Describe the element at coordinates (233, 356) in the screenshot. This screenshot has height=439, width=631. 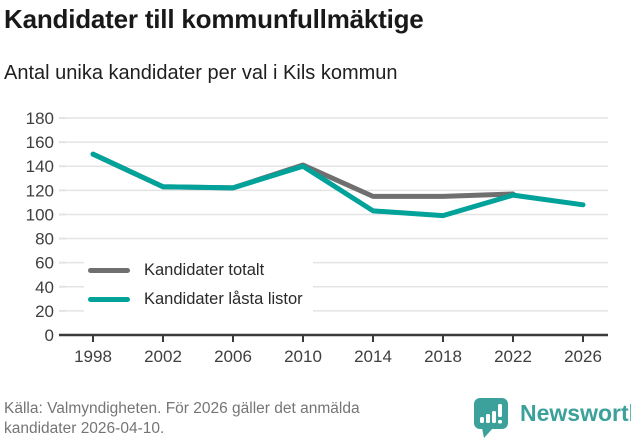
I see `x-tick-label: 2006` at that location.